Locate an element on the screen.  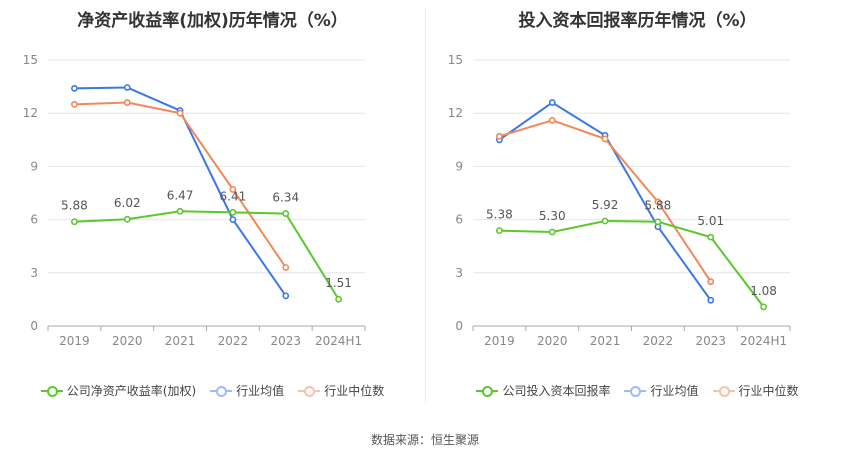
legend-label-company-roic: 公司投入资本回报率 is located at coordinates (556, 391).